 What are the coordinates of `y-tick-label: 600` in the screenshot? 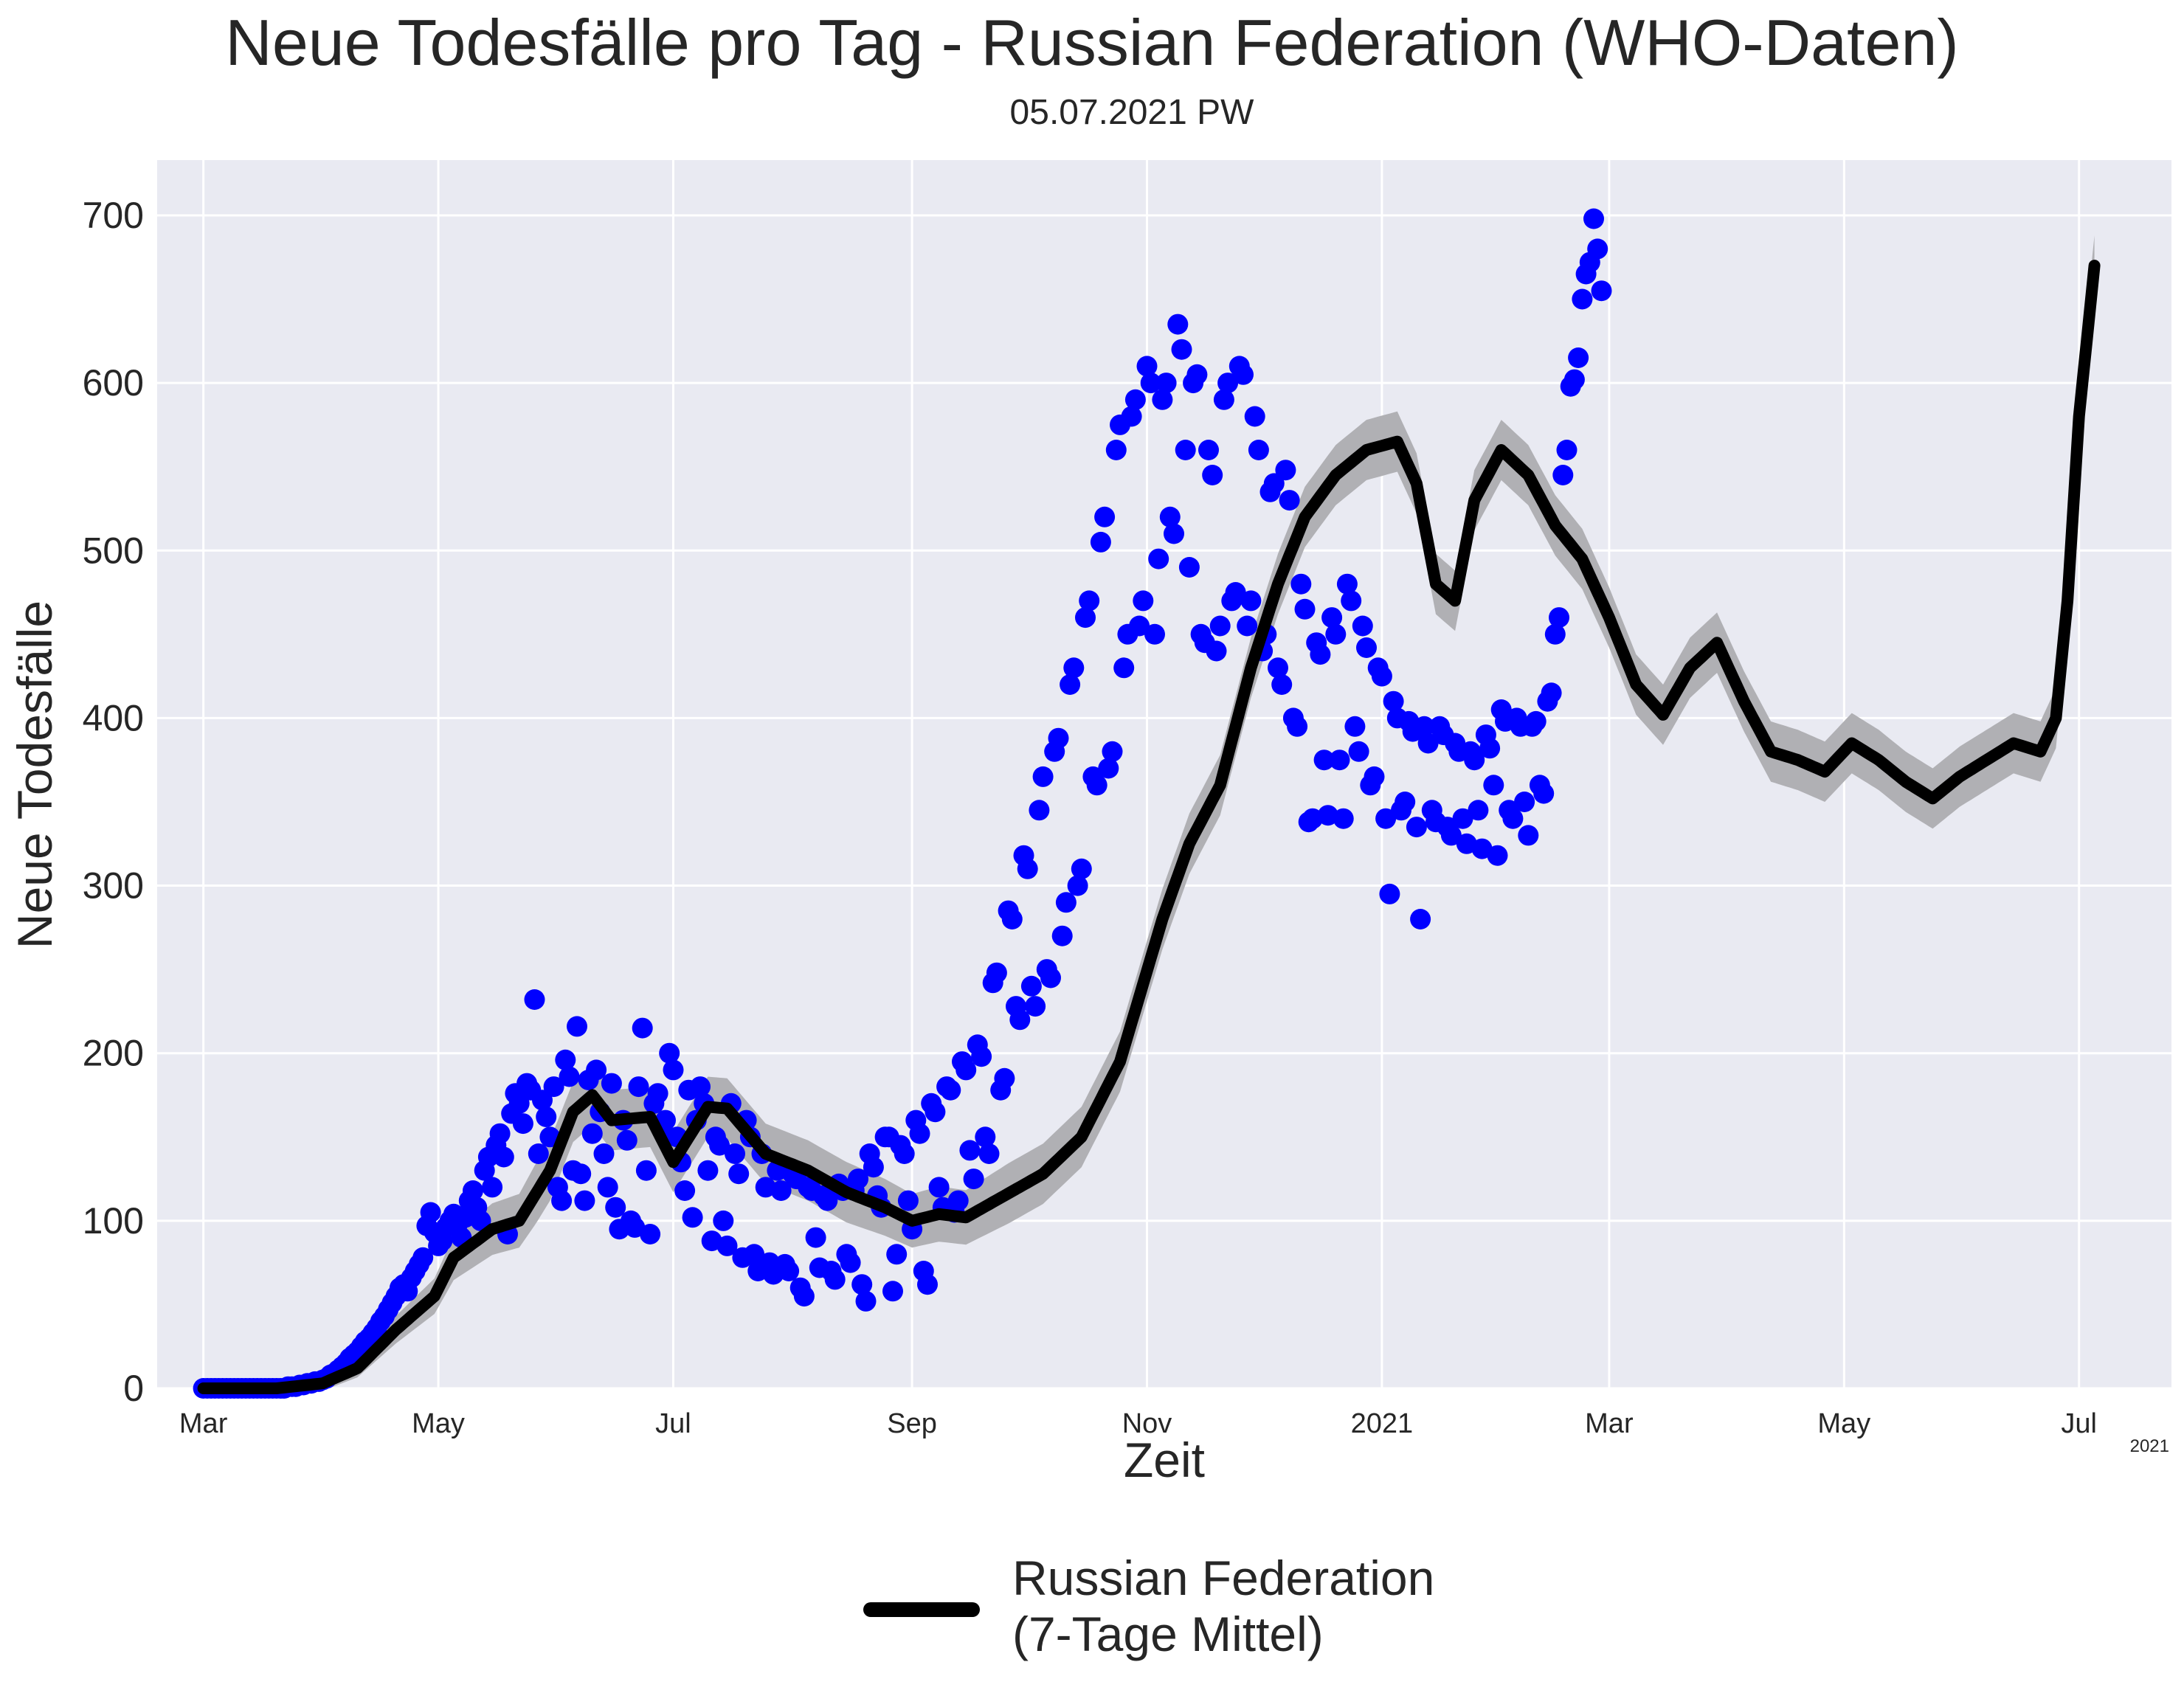 It's located at (113, 383).